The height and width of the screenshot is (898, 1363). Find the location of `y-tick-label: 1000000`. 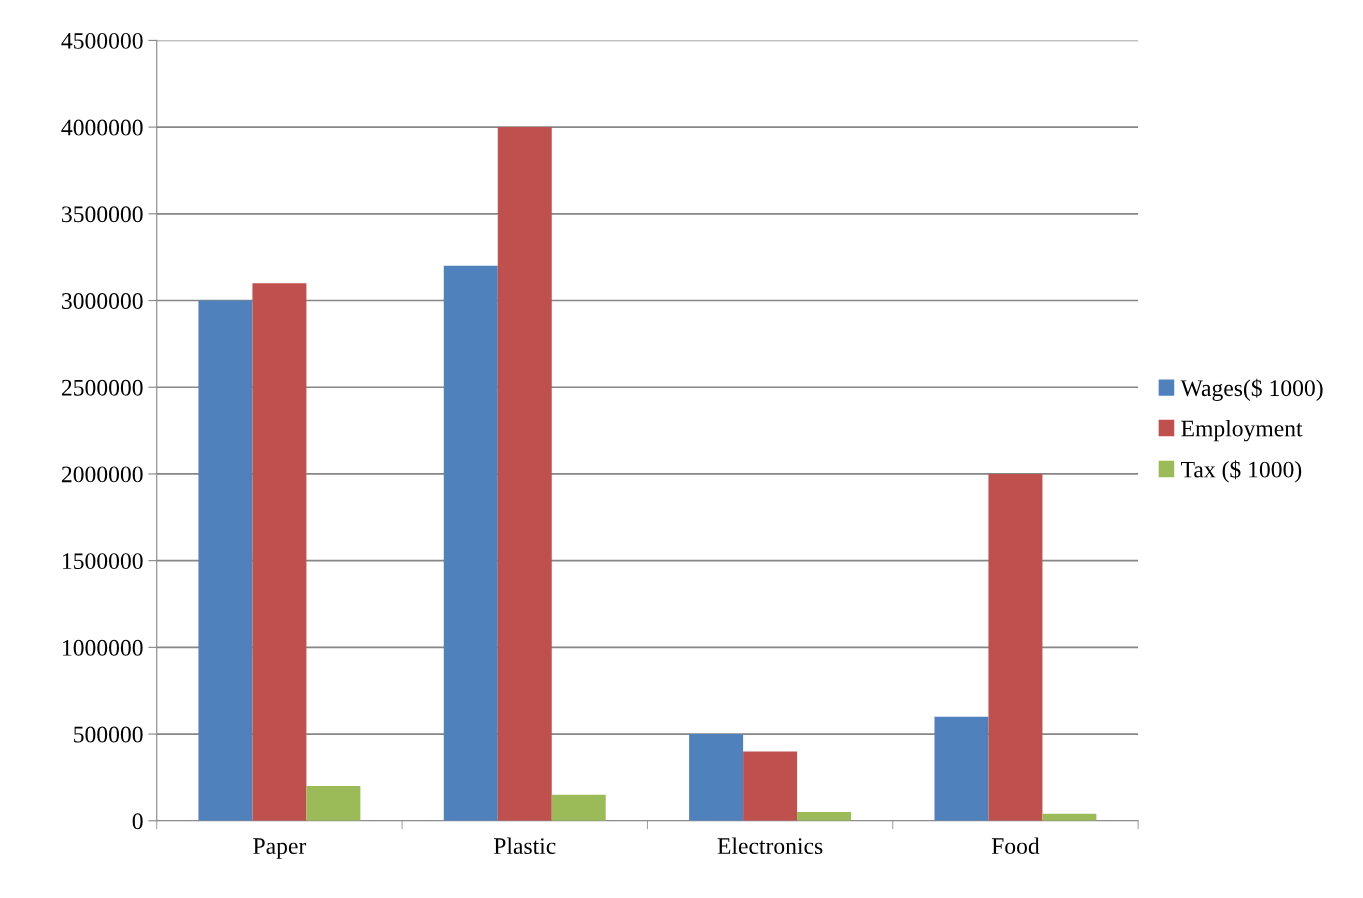

y-tick-label: 1000000 is located at coordinates (102, 647).